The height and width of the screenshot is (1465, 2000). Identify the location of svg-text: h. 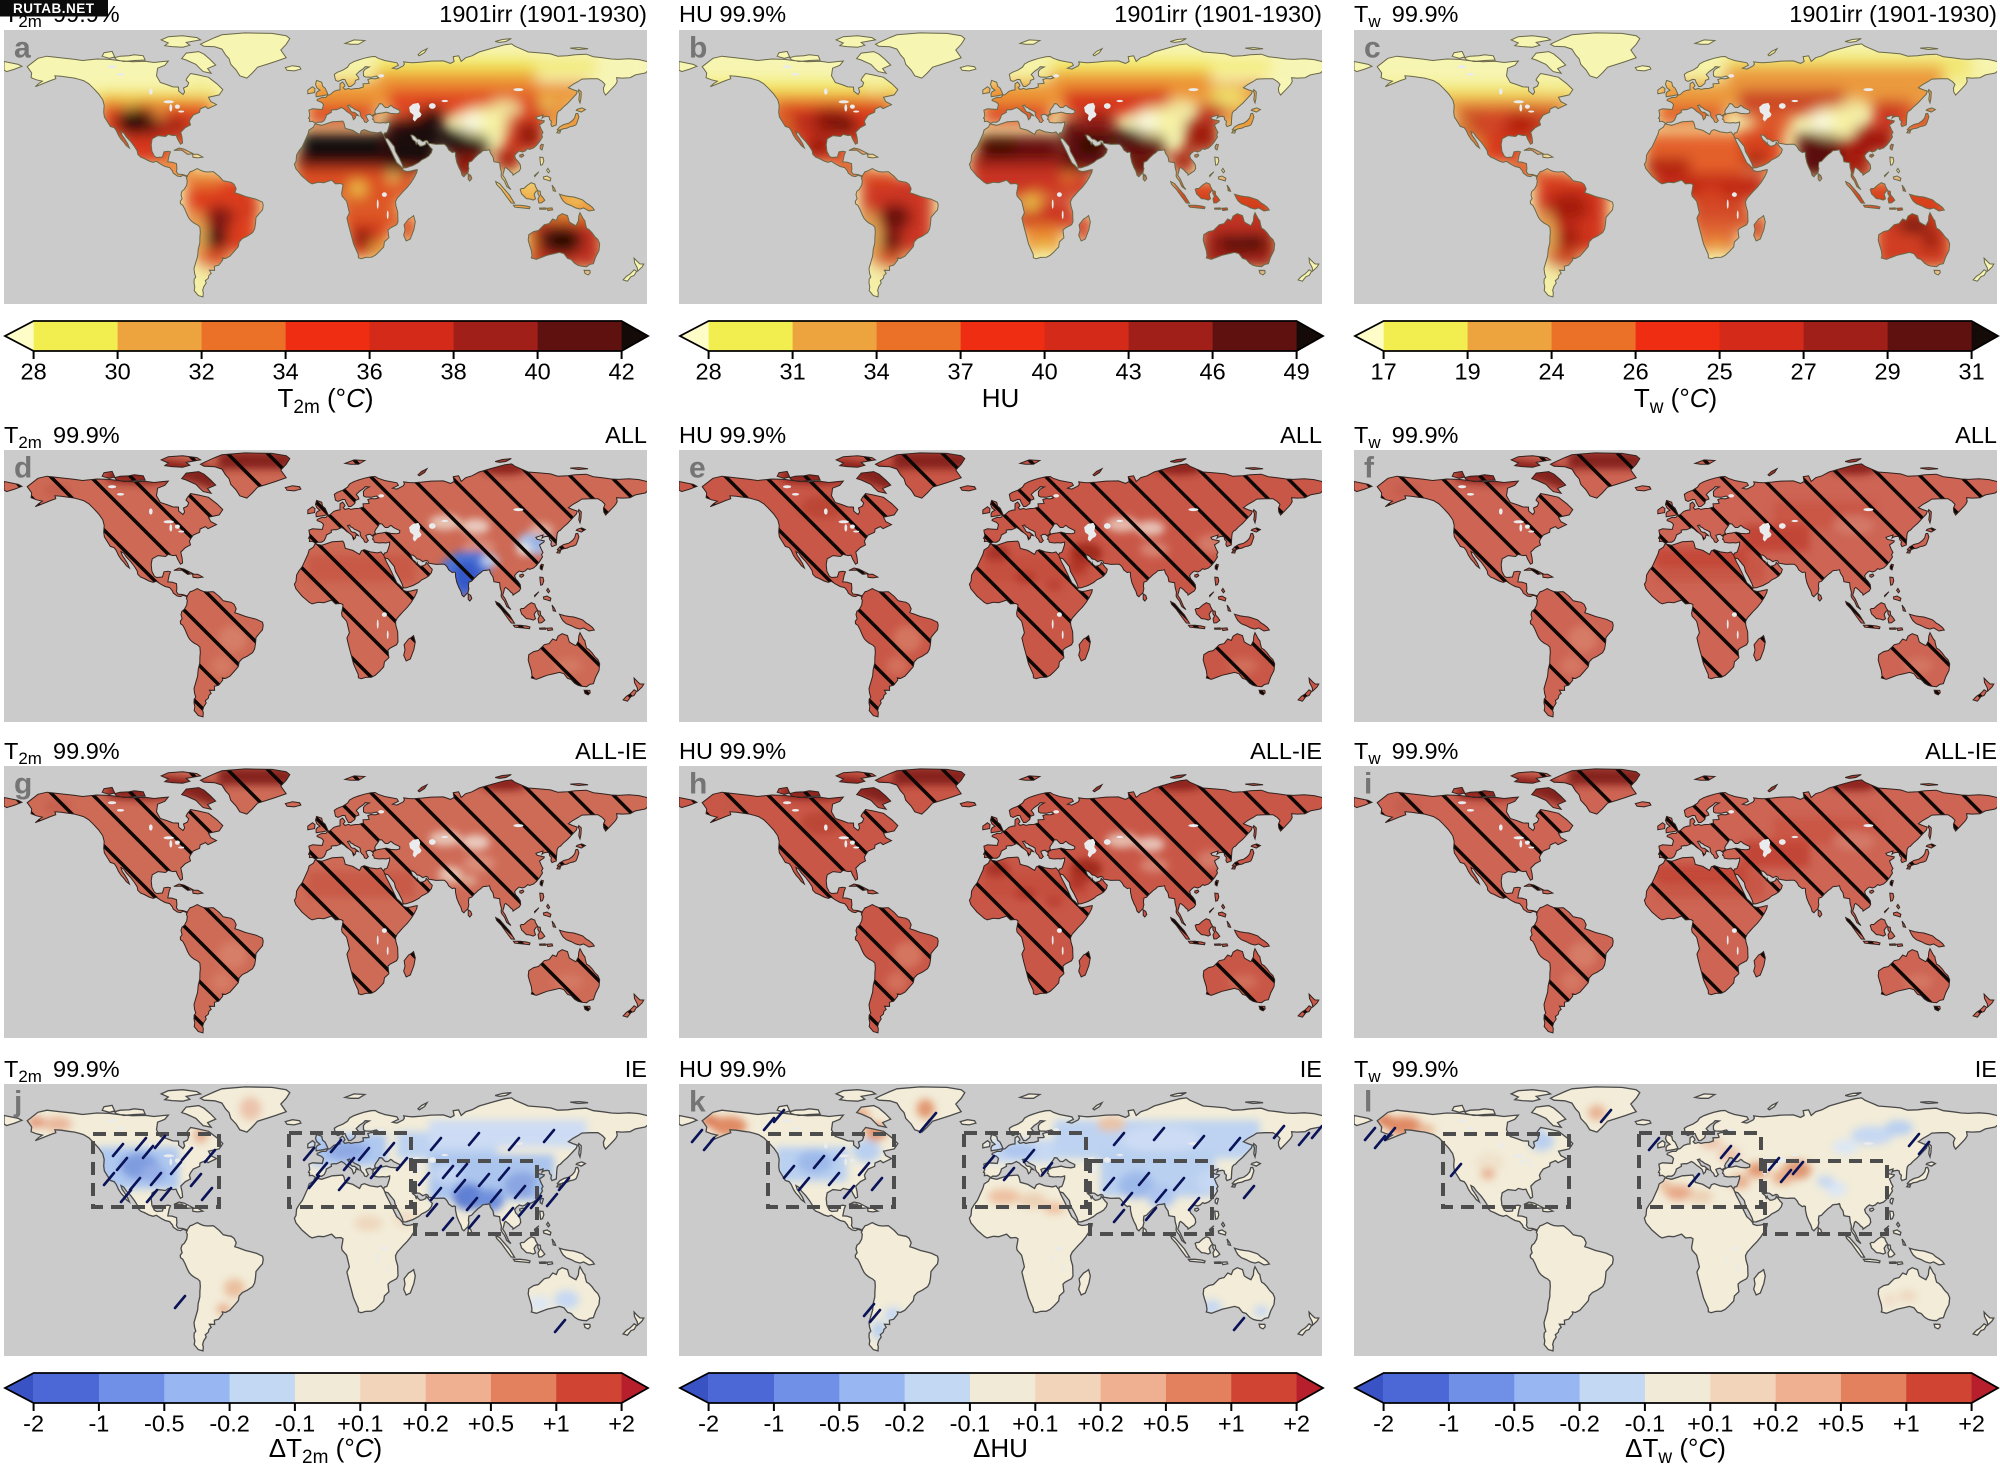
(698, 784).